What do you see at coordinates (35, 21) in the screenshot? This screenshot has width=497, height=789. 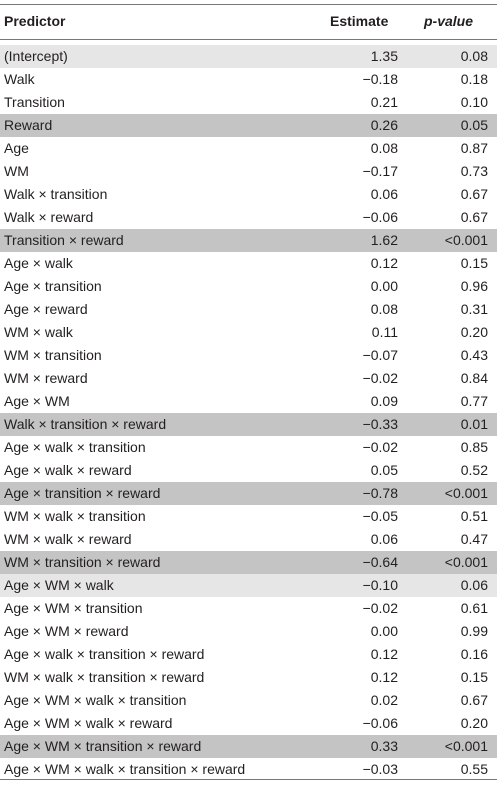 I see `header-predictor: Predictor` at bounding box center [35, 21].